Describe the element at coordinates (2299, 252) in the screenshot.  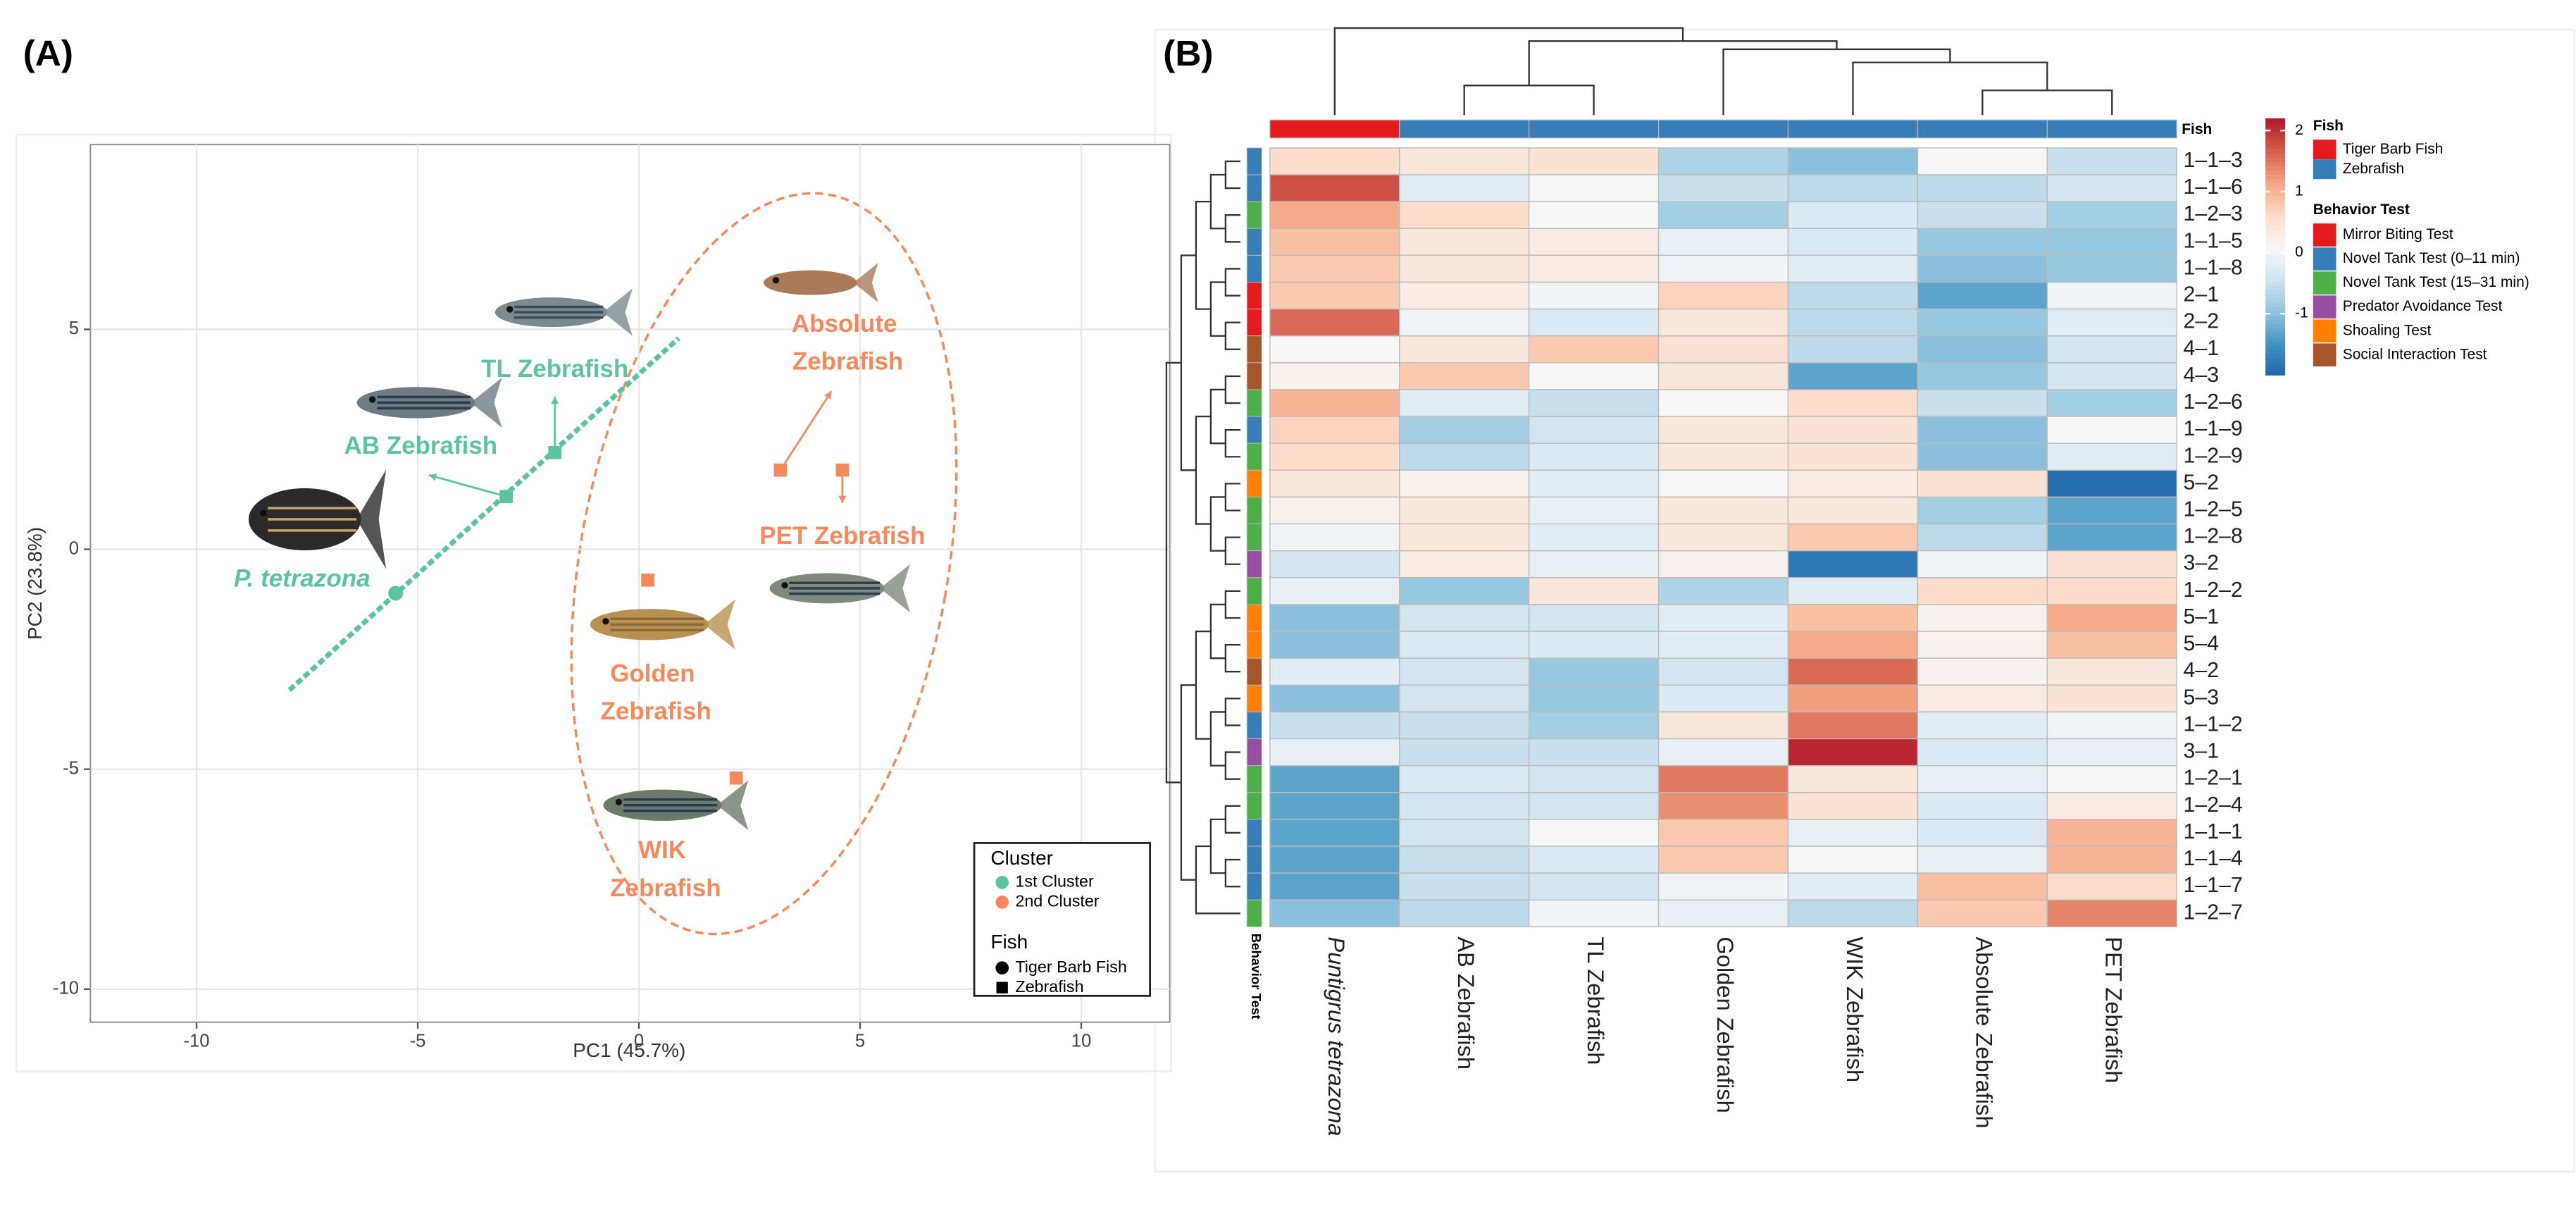
I see `colorbar-label: 0` at that location.